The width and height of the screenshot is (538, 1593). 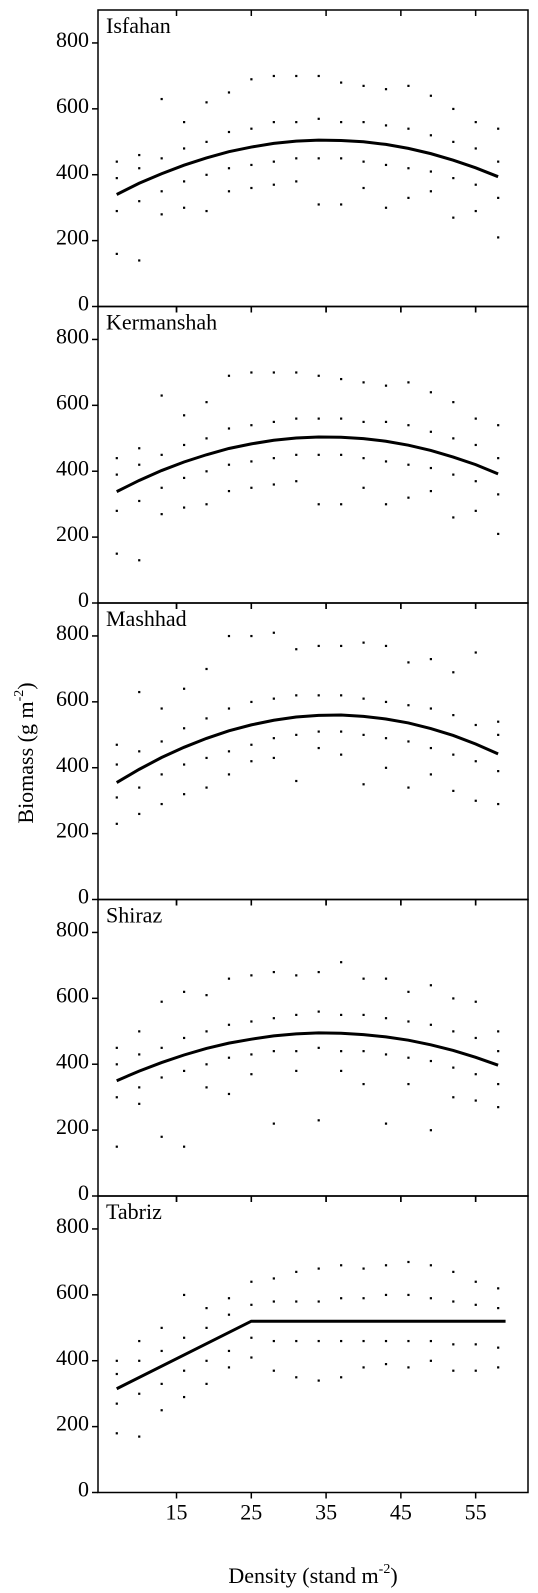 What do you see at coordinates (134, 915) in the screenshot?
I see `panel-title: Shiraz` at bounding box center [134, 915].